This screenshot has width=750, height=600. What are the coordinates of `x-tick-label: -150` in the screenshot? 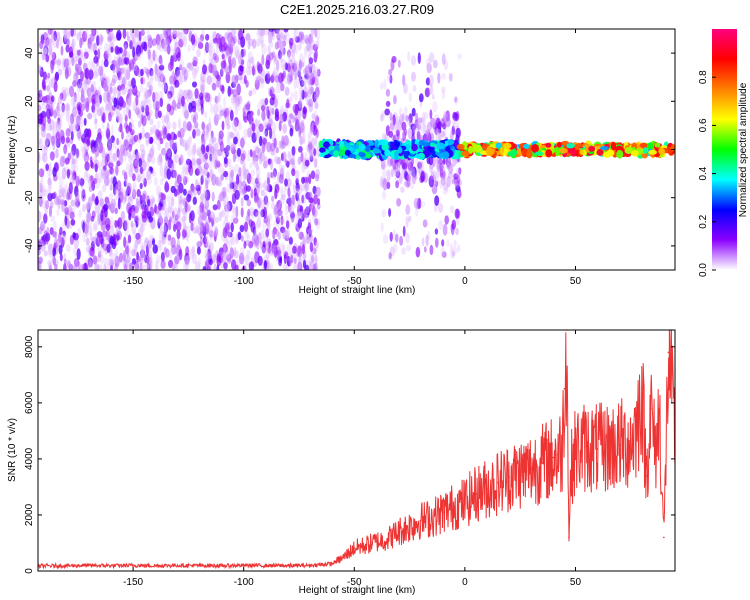 It's located at (133, 281).